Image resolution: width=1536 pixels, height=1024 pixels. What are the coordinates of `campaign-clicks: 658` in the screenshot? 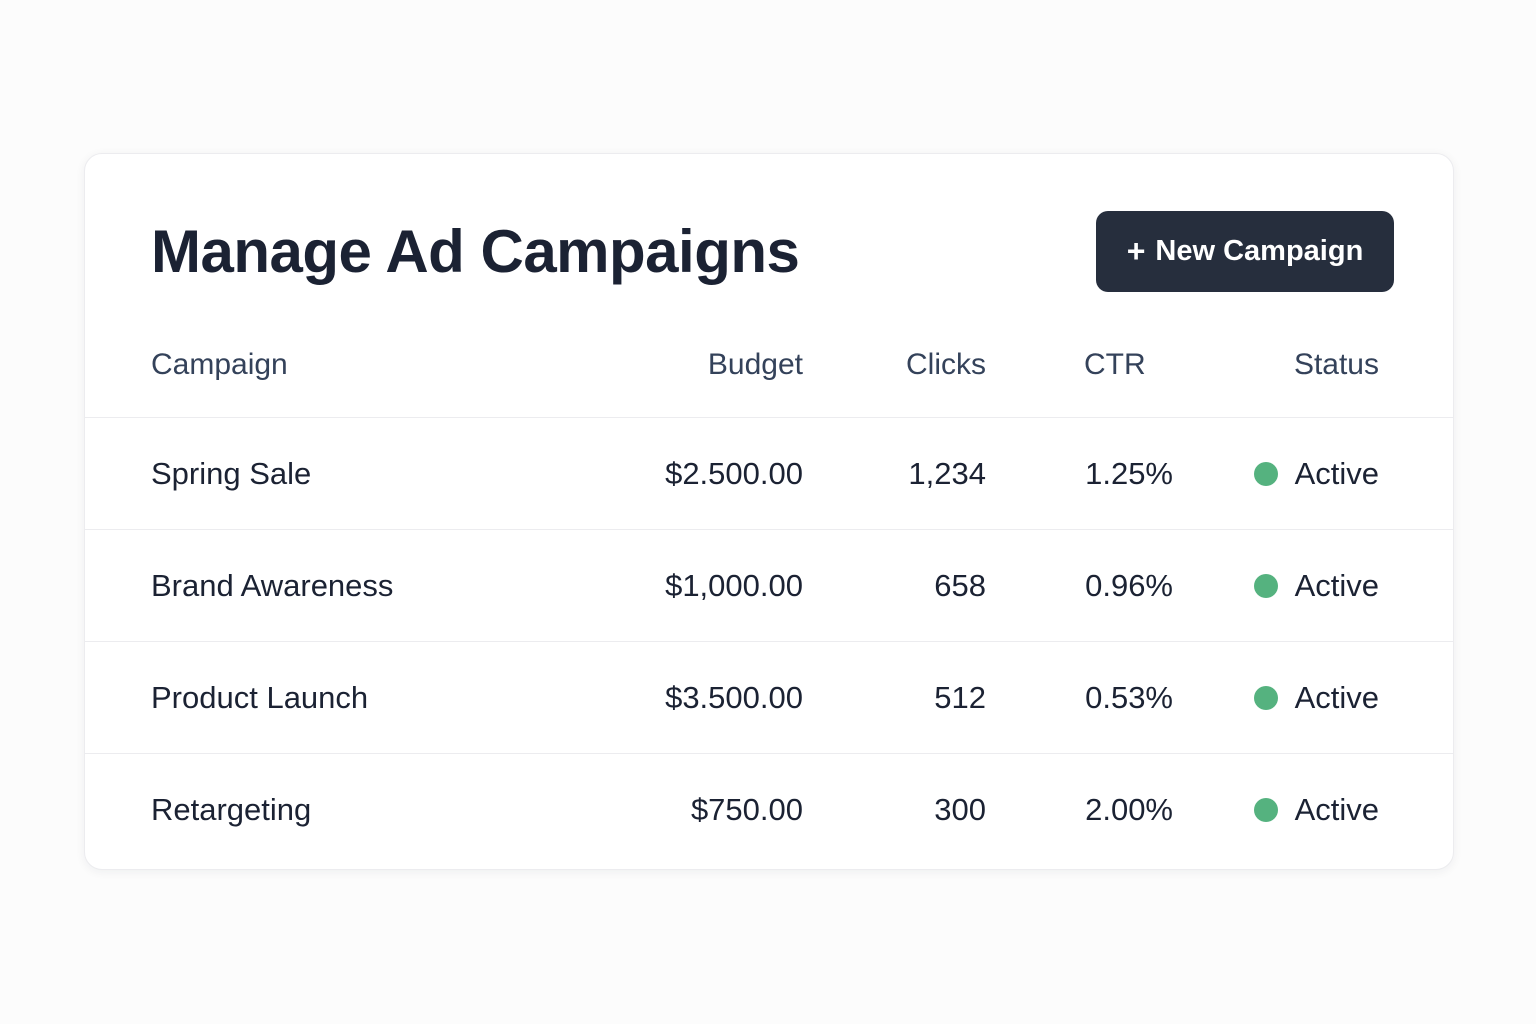 It's located at (960, 585).